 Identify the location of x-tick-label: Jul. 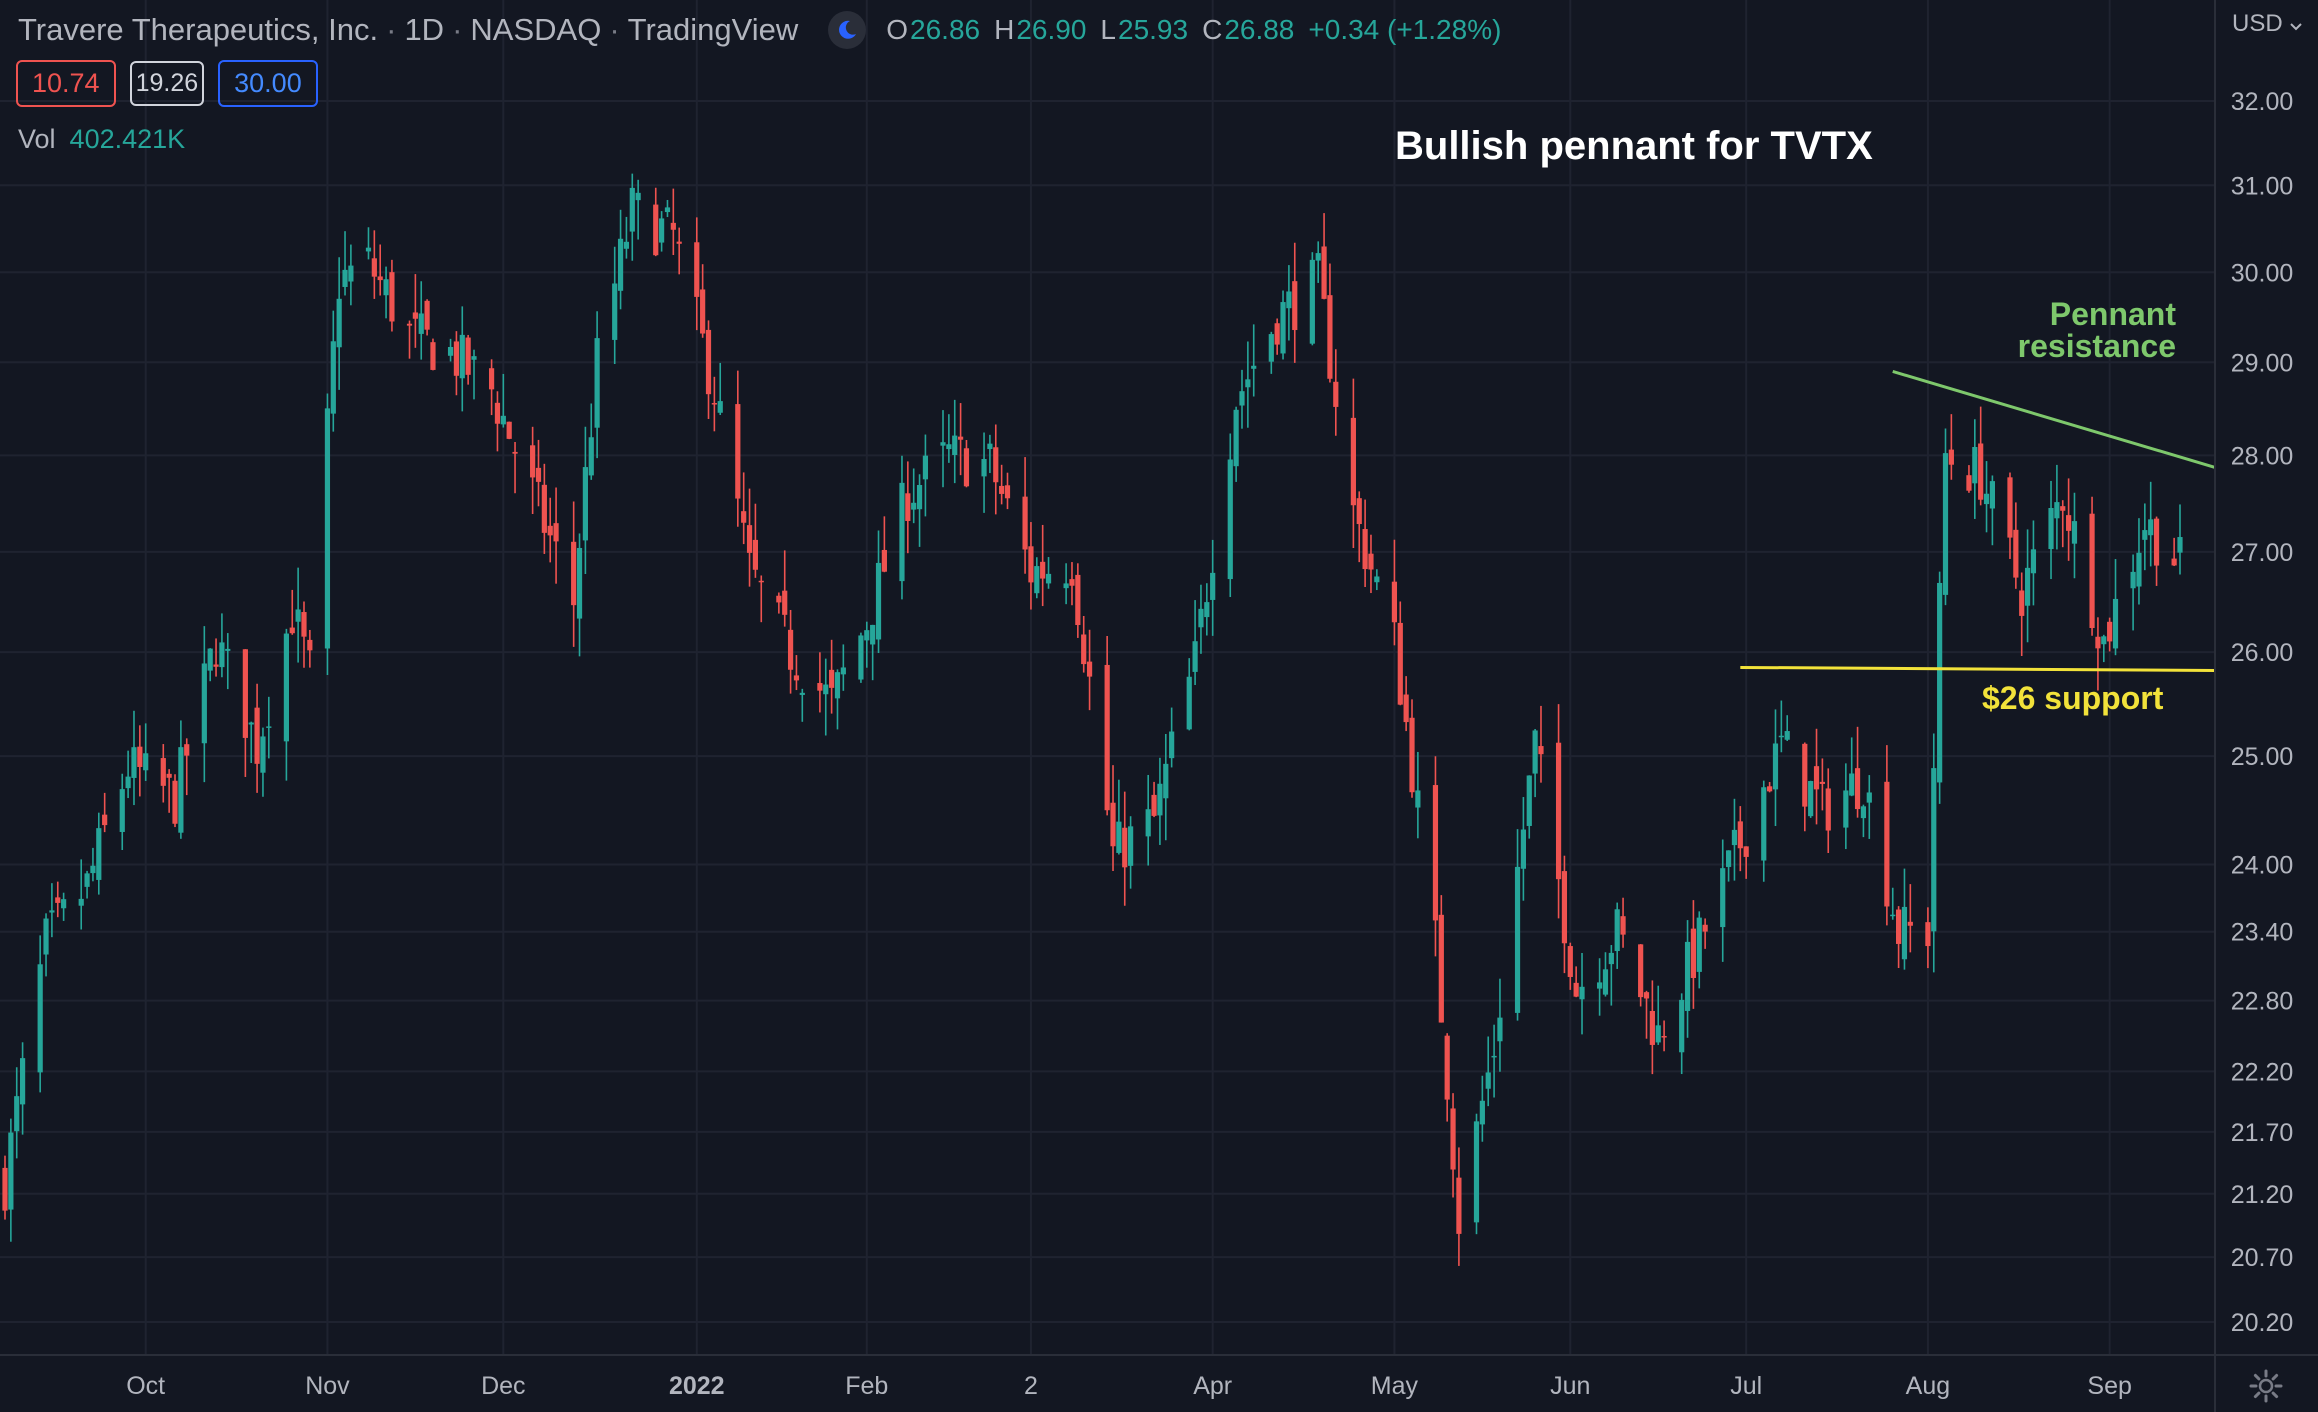
(1746, 1386).